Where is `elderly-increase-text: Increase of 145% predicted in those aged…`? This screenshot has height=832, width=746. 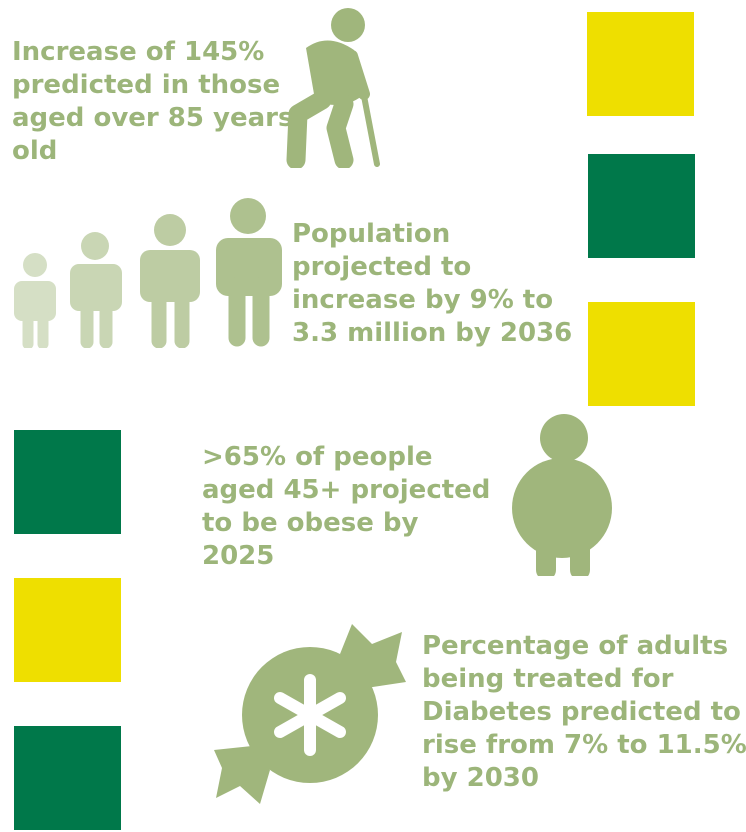 elderly-increase-text: Increase of 145% predicted in those aged… is located at coordinates (152, 102).